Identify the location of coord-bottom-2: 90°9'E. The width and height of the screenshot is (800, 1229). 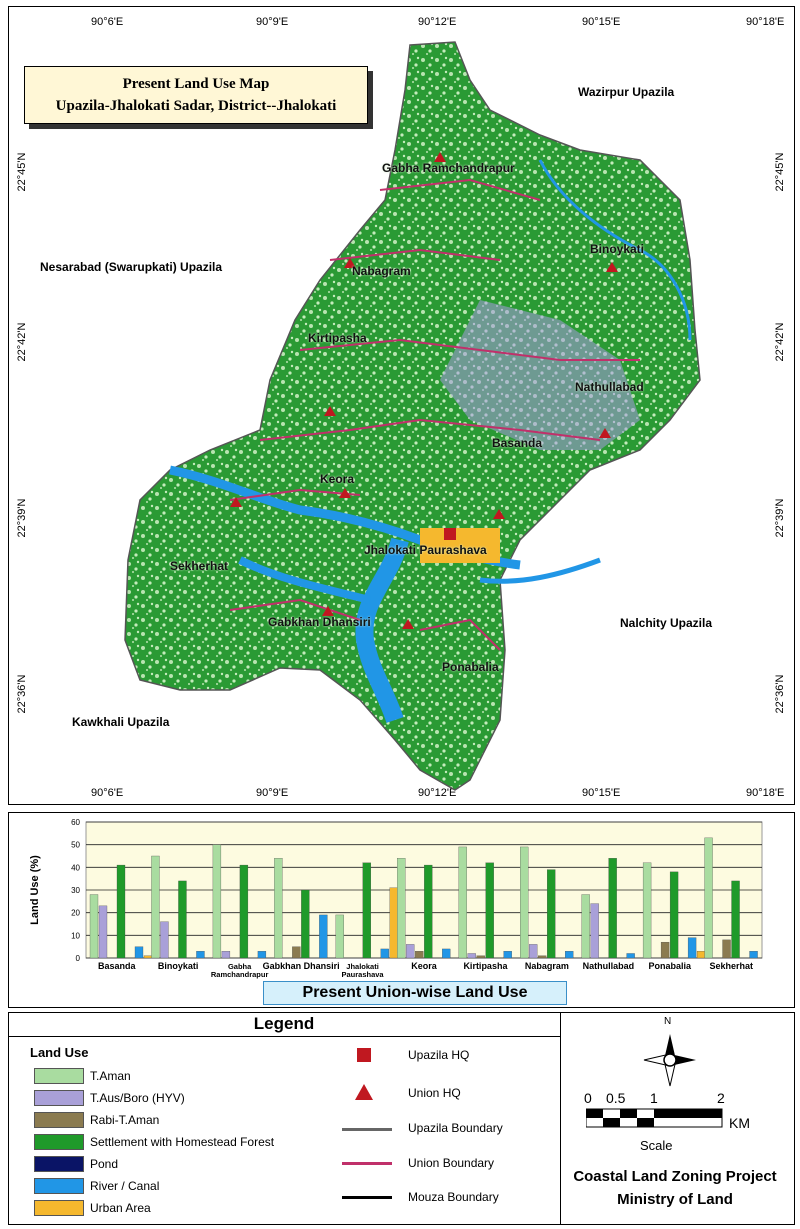
(272, 793).